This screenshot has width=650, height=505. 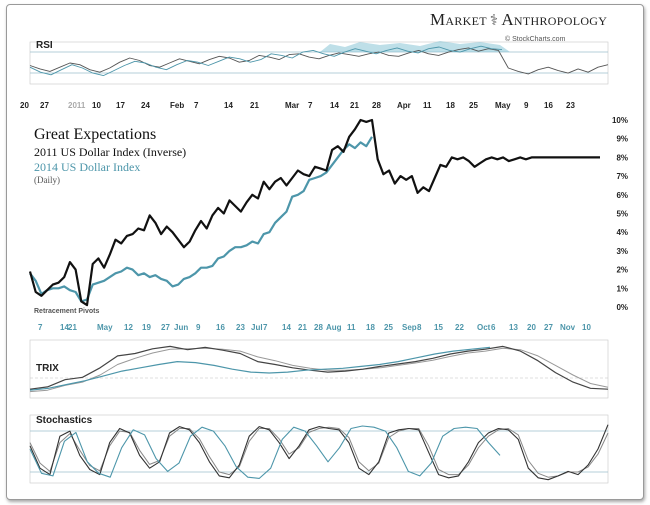 I want to click on y-tick-label: 9%, so click(x=622, y=139).